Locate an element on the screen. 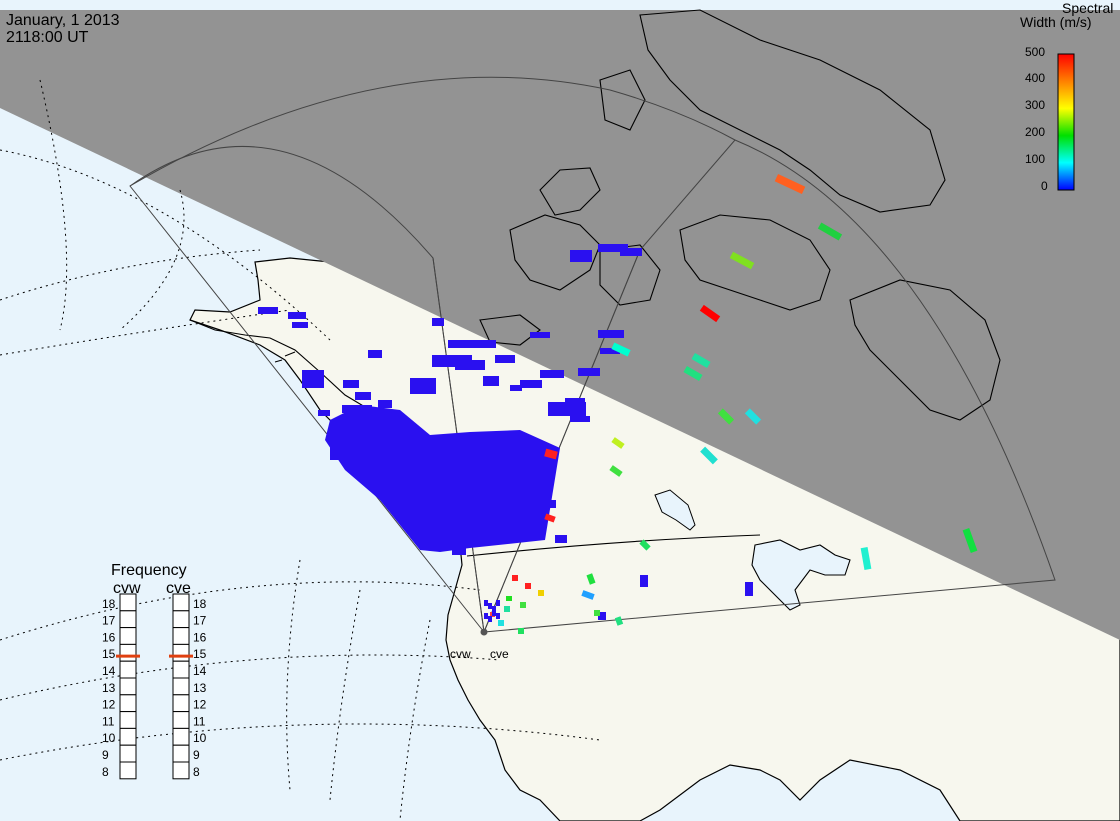 The image size is (1120, 821). legend-title-line2: Width (m/s) is located at coordinates (1056, 22).